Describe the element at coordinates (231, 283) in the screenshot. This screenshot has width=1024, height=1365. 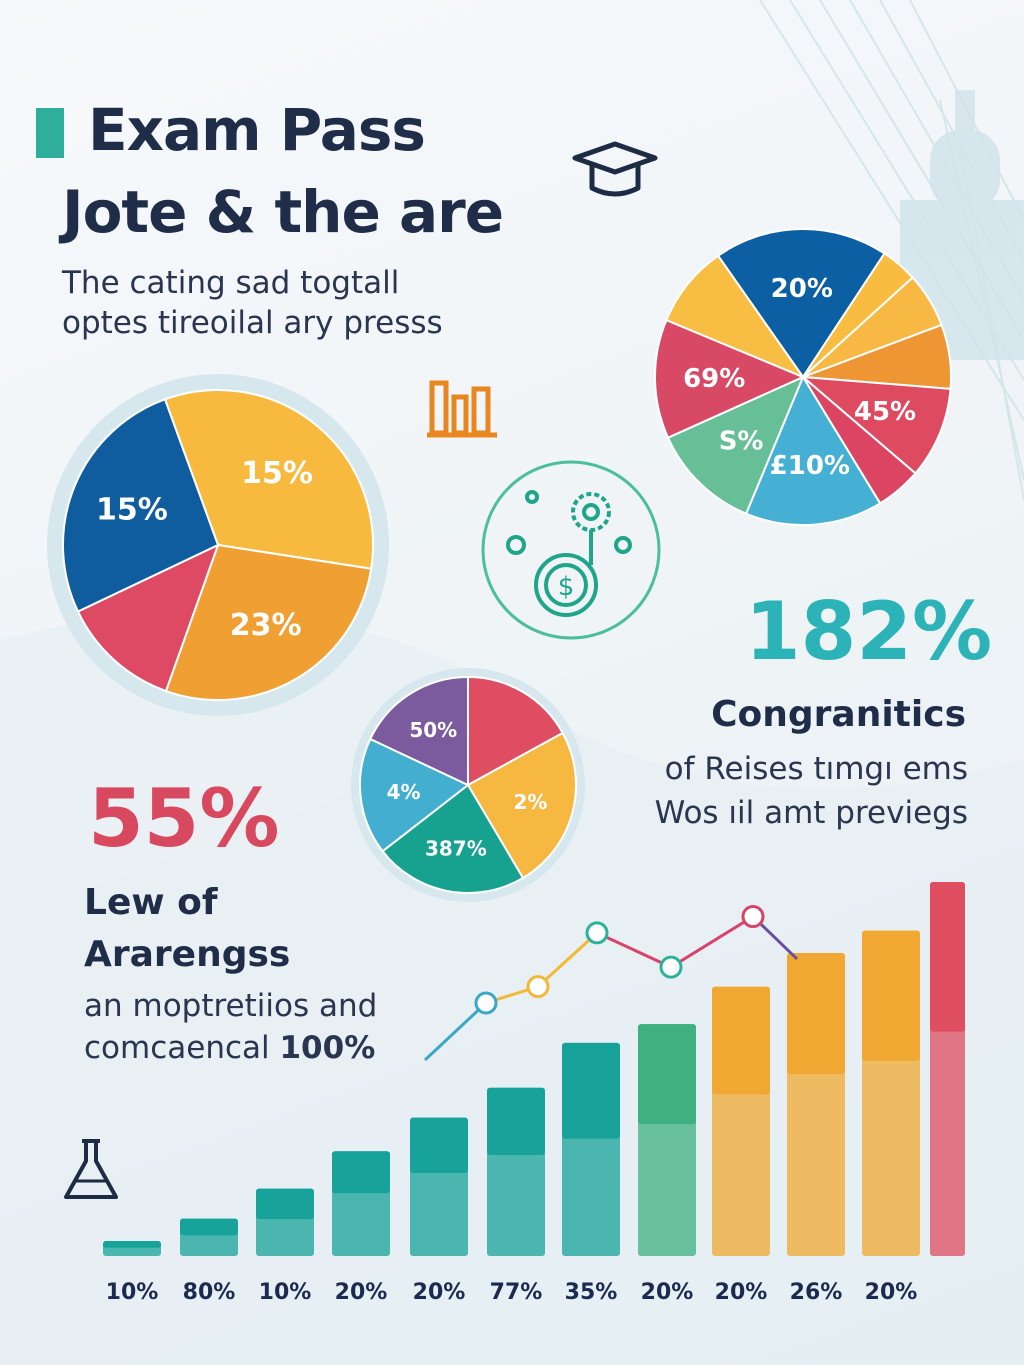
I see `subtitle-line1: The cating sad togtall` at that location.